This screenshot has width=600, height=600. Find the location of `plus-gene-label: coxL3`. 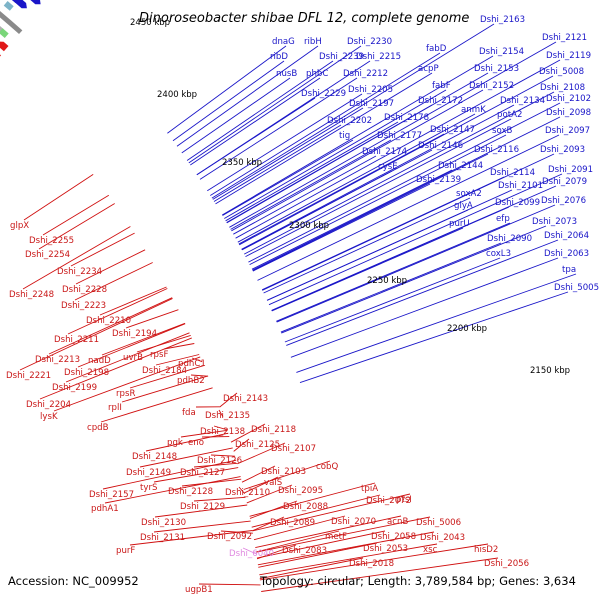

plus-gene-label: coxL3 is located at coordinates (498, 254).